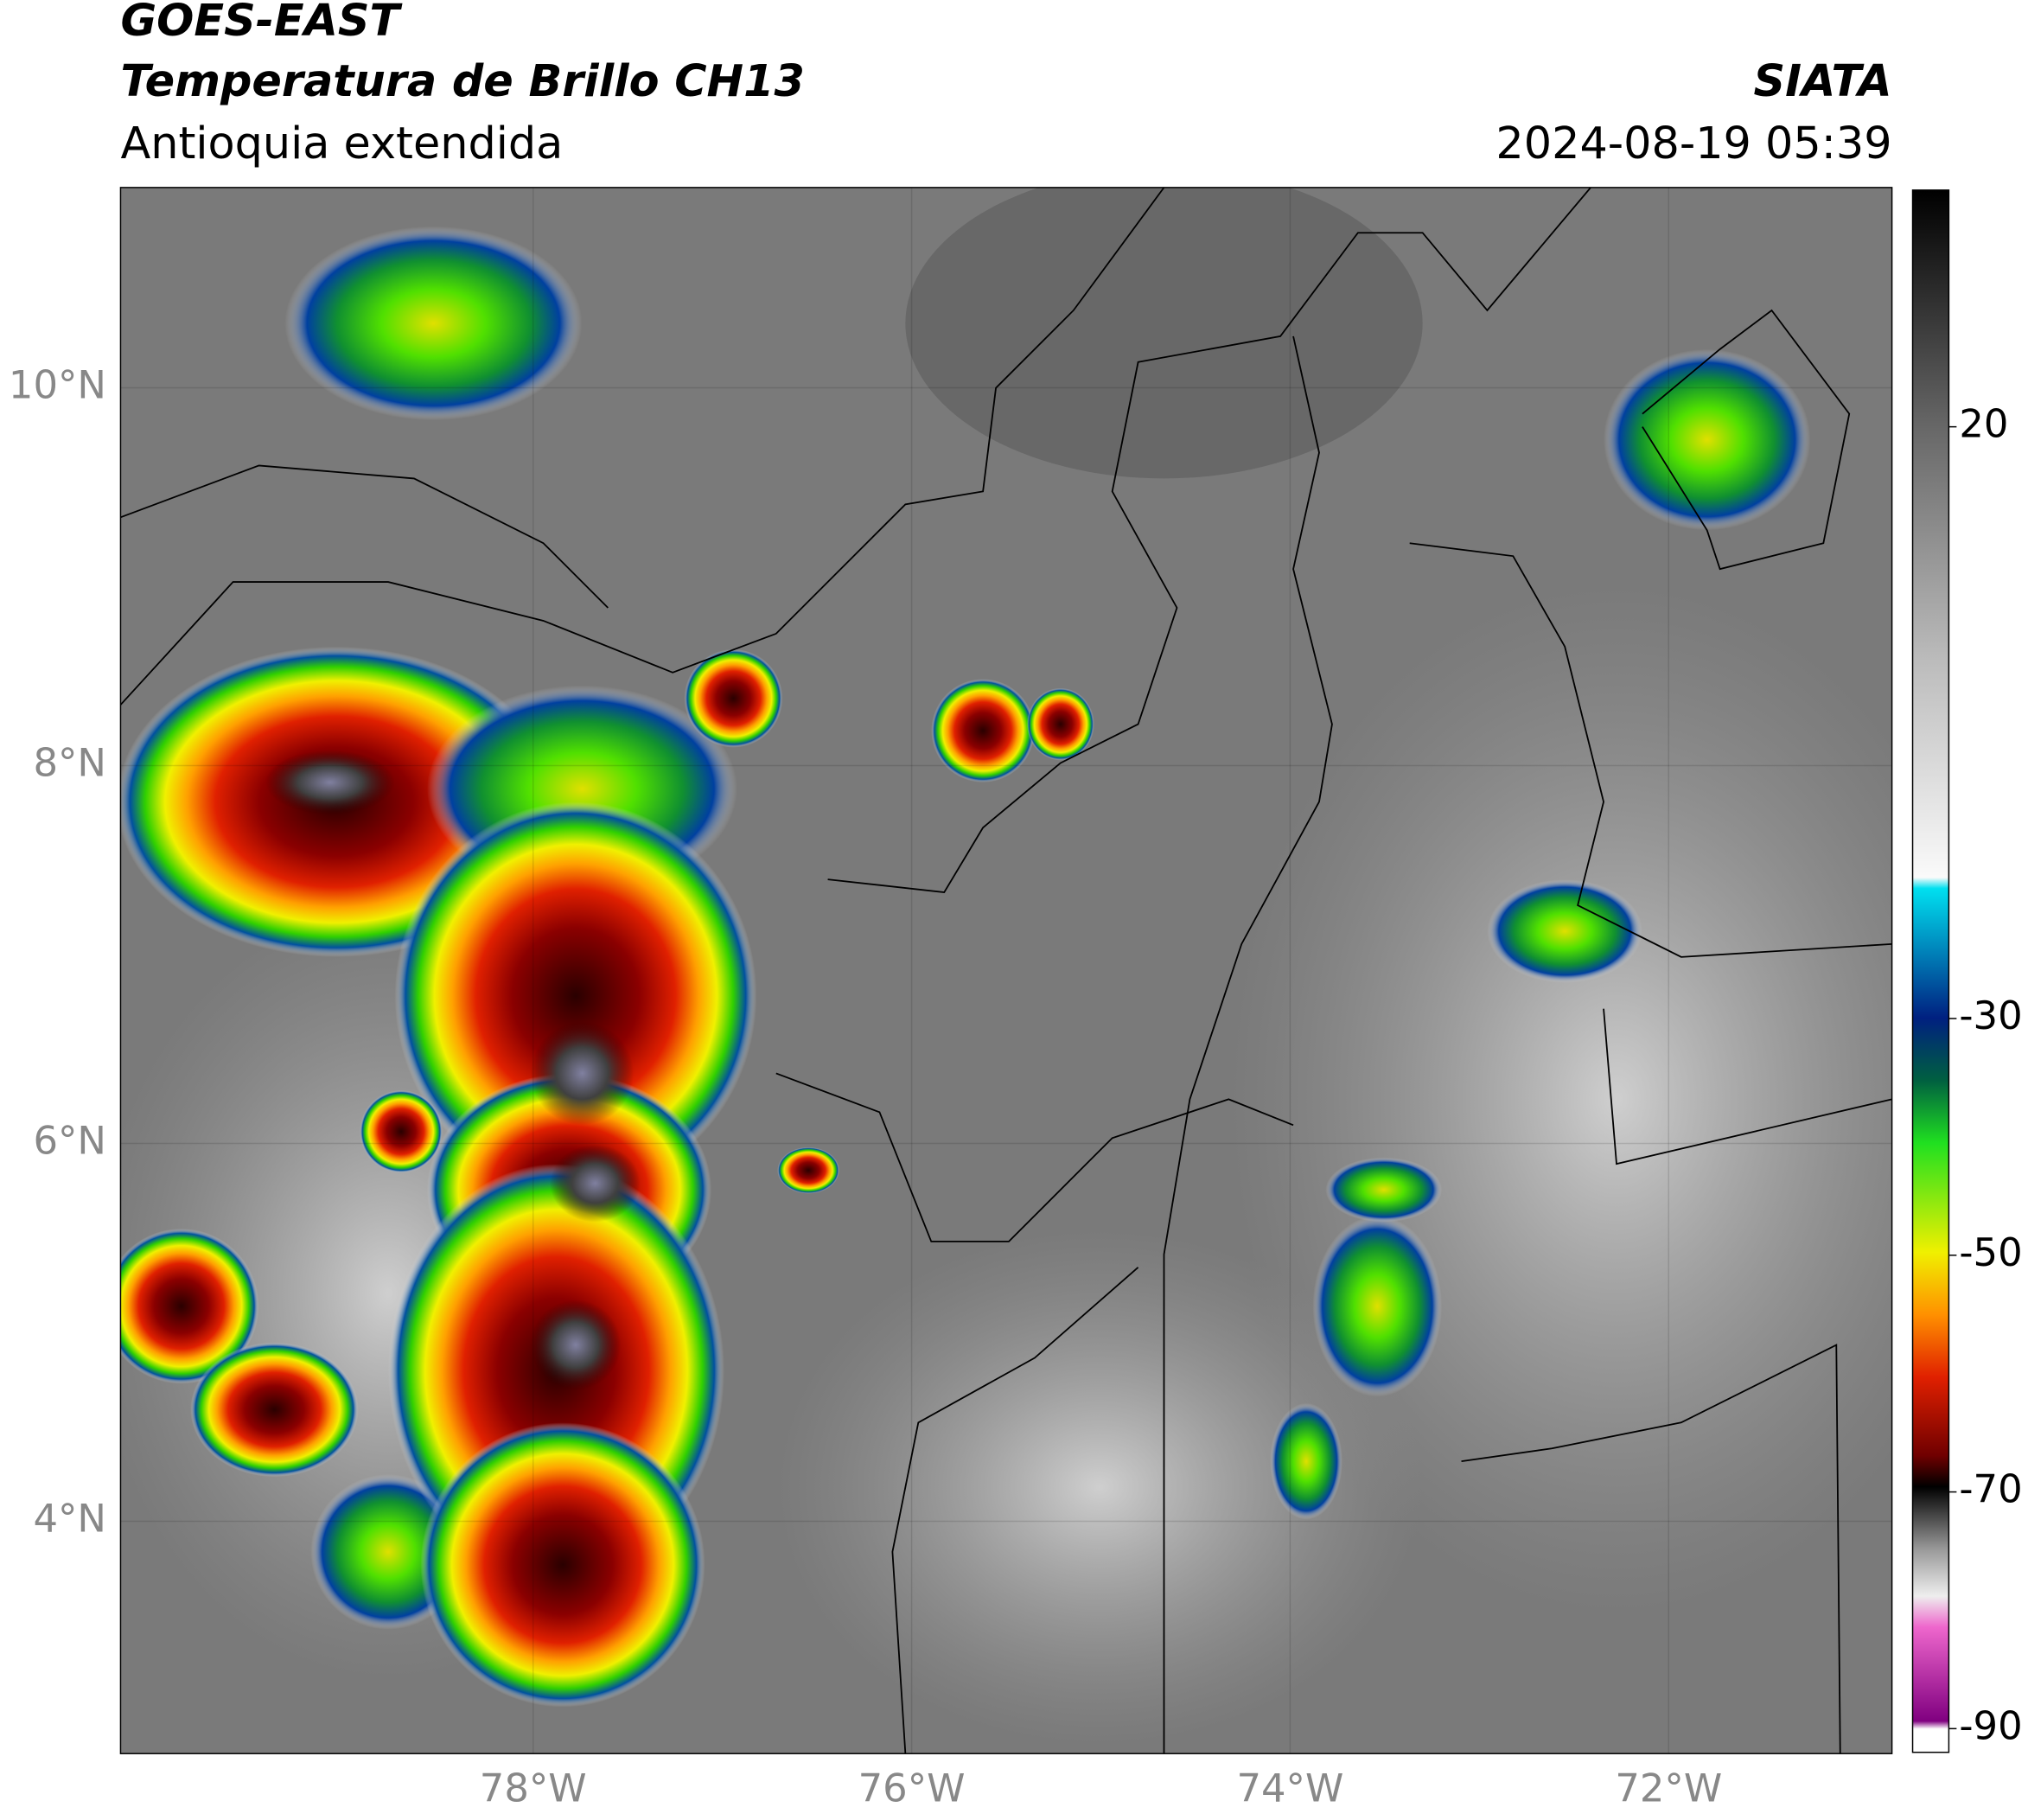  What do you see at coordinates (1991, 1725) in the screenshot?
I see `colorbar-tick-label: -90` at bounding box center [1991, 1725].